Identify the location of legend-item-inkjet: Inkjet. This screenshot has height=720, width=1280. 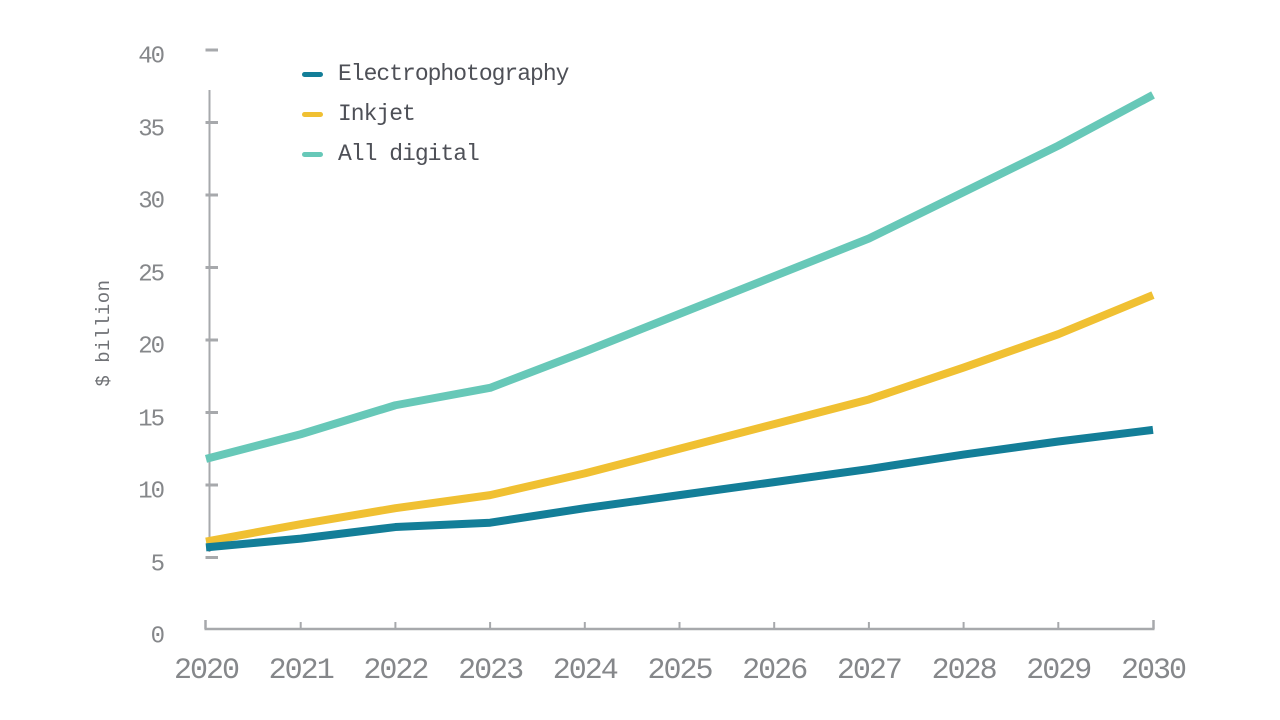
(435, 114).